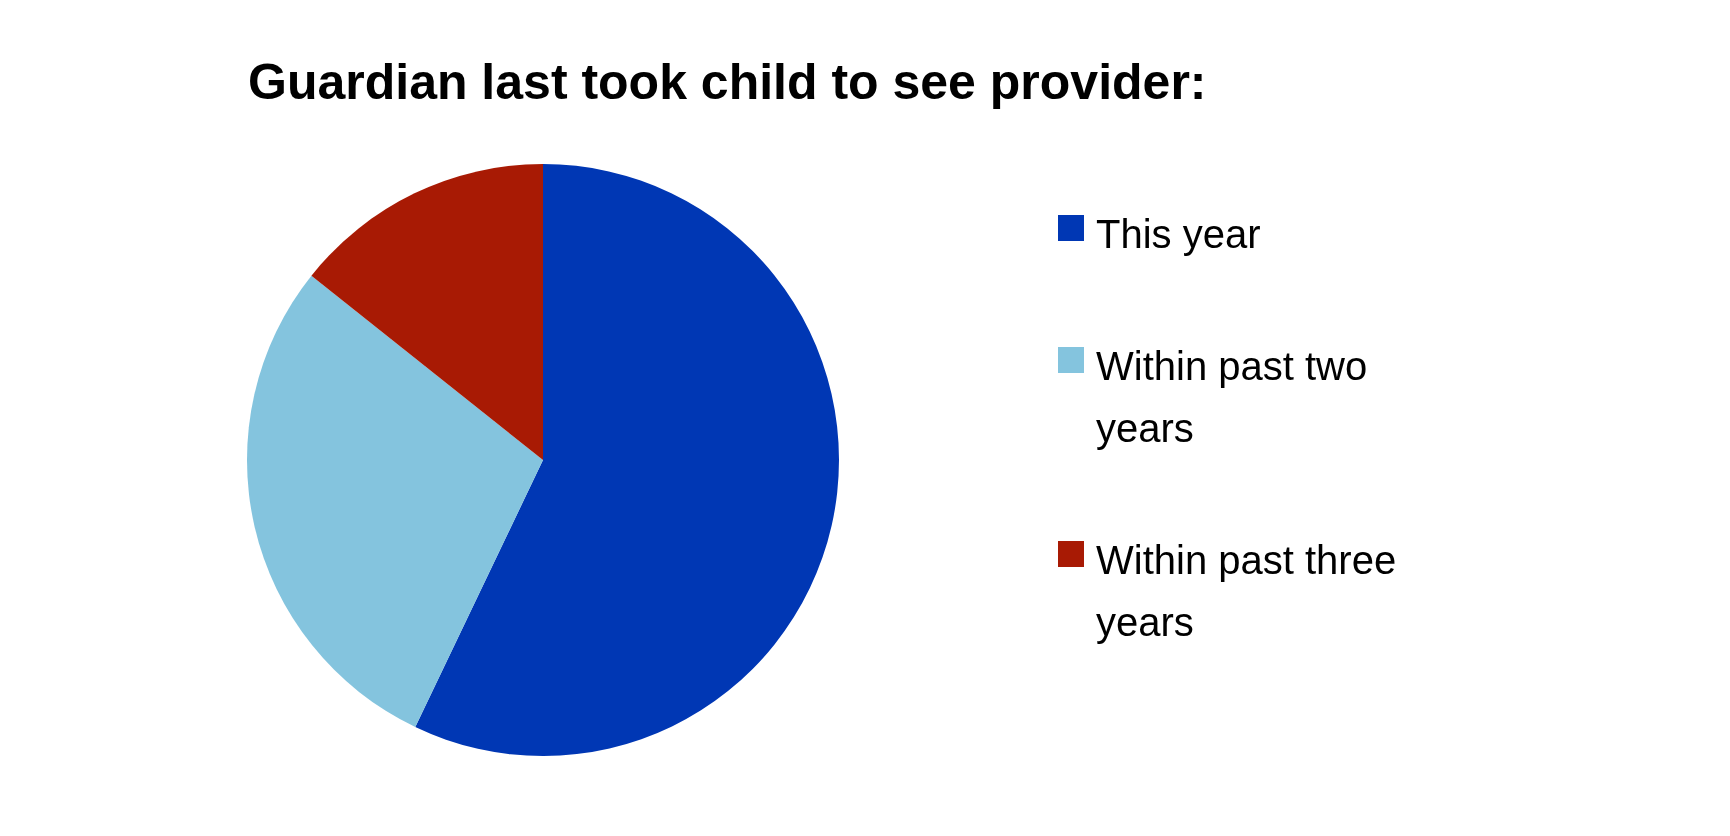  Describe the element at coordinates (1179, 234) in the screenshot. I see `legend-label: This year` at that location.